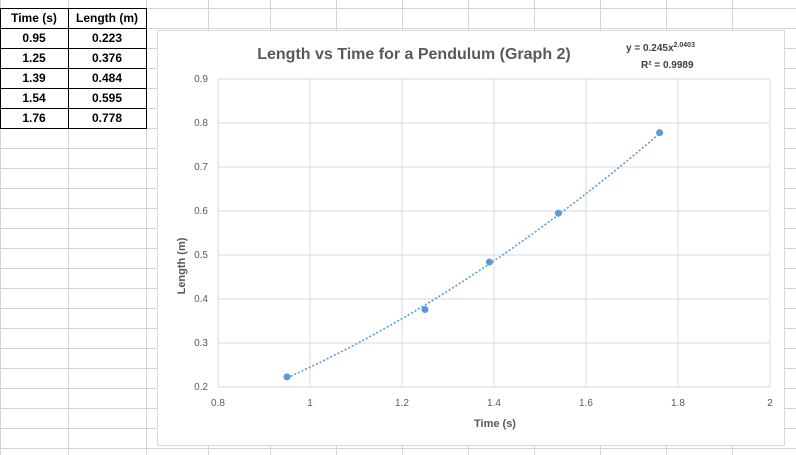 The height and width of the screenshot is (455, 796). I want to click on chart-title: Length vs Time for a Pendulum (Graph 2), so click(414, 54).